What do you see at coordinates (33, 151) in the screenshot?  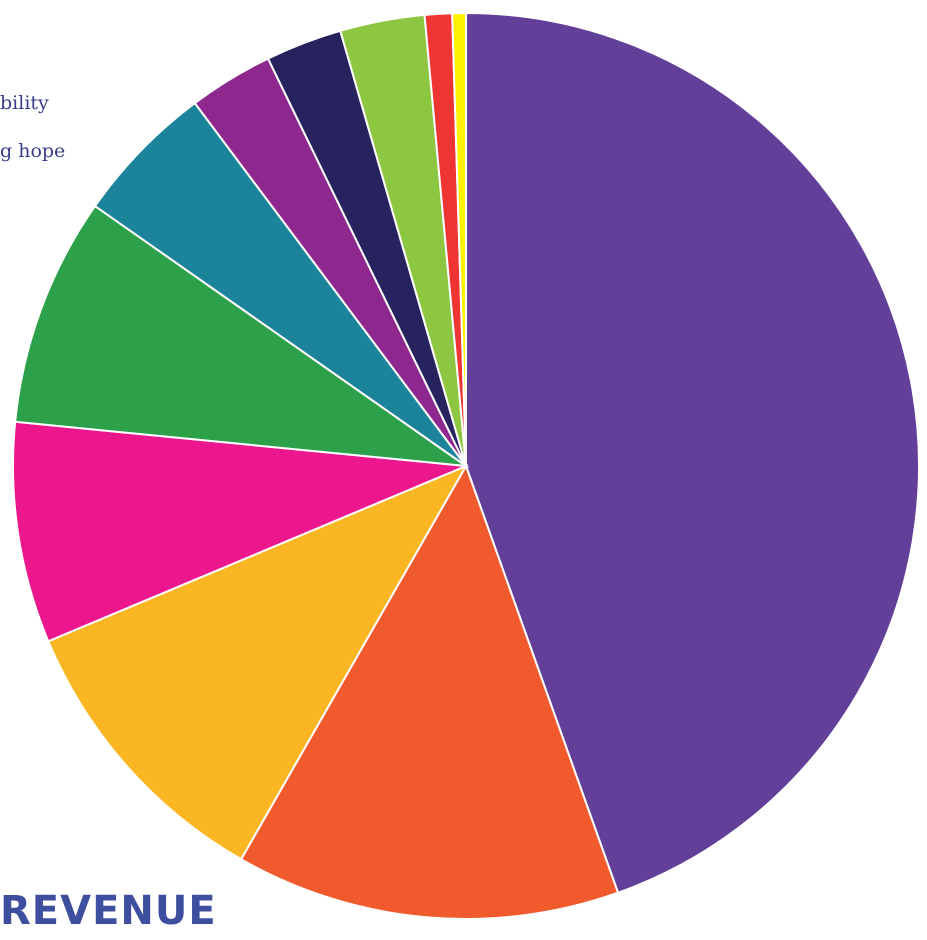 I see `cropped-text-line-2: g hope` at bounding box center [33, 151].